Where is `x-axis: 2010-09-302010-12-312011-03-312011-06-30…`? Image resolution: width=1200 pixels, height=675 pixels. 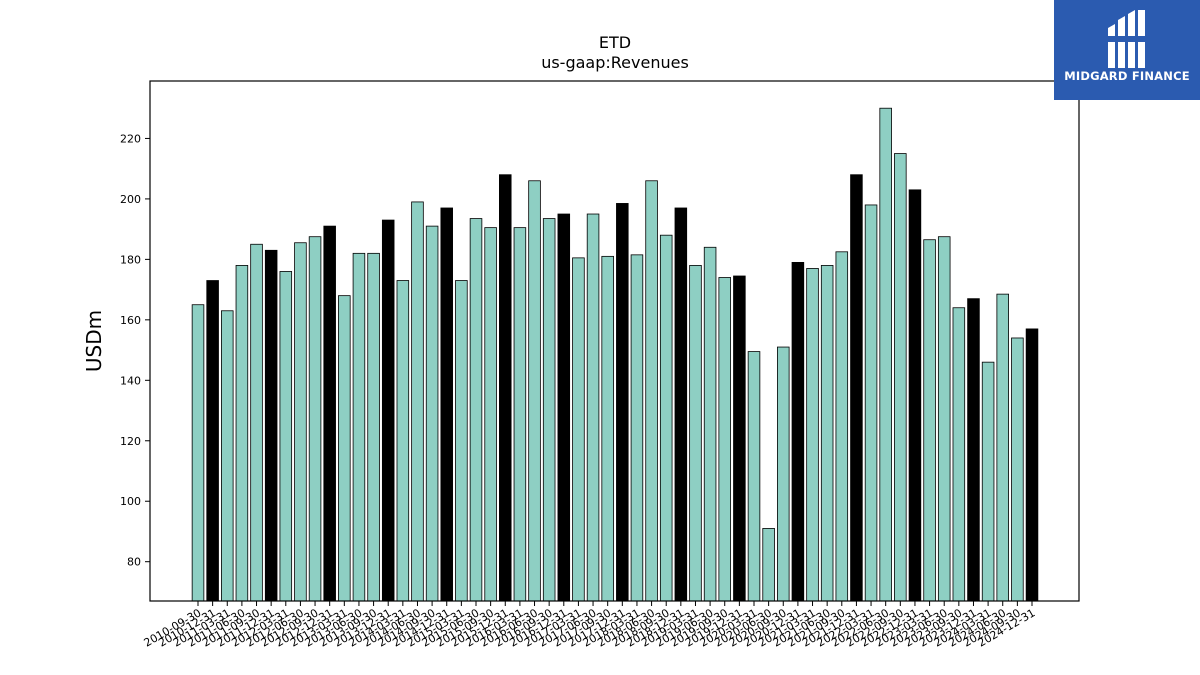 x-axis: 2010-09-302010-12-312011-03-312011-06-30… is located at coordinates (590, 625).